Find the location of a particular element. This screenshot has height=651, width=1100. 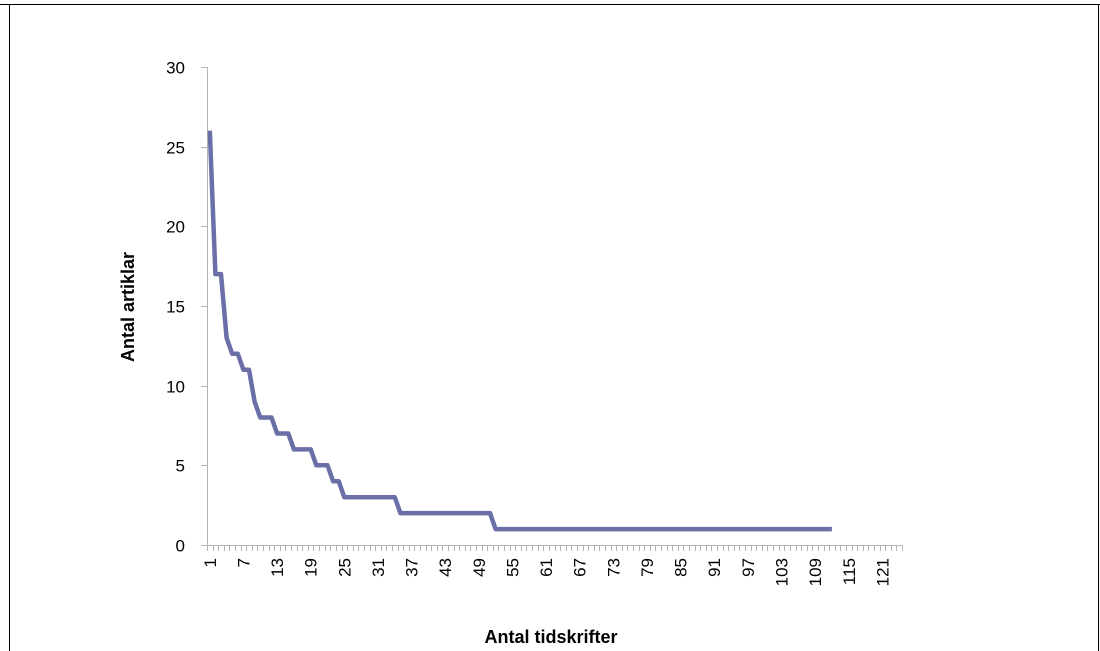

x-tick-label: 103 is located at coordinates (782, 572).